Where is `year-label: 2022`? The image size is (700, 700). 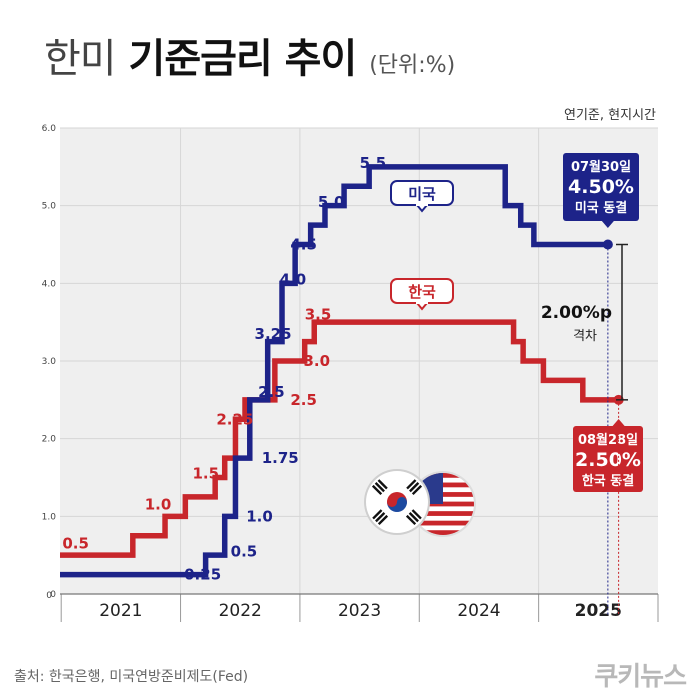
year-label: 2022 is located at coordinates (240, 611).